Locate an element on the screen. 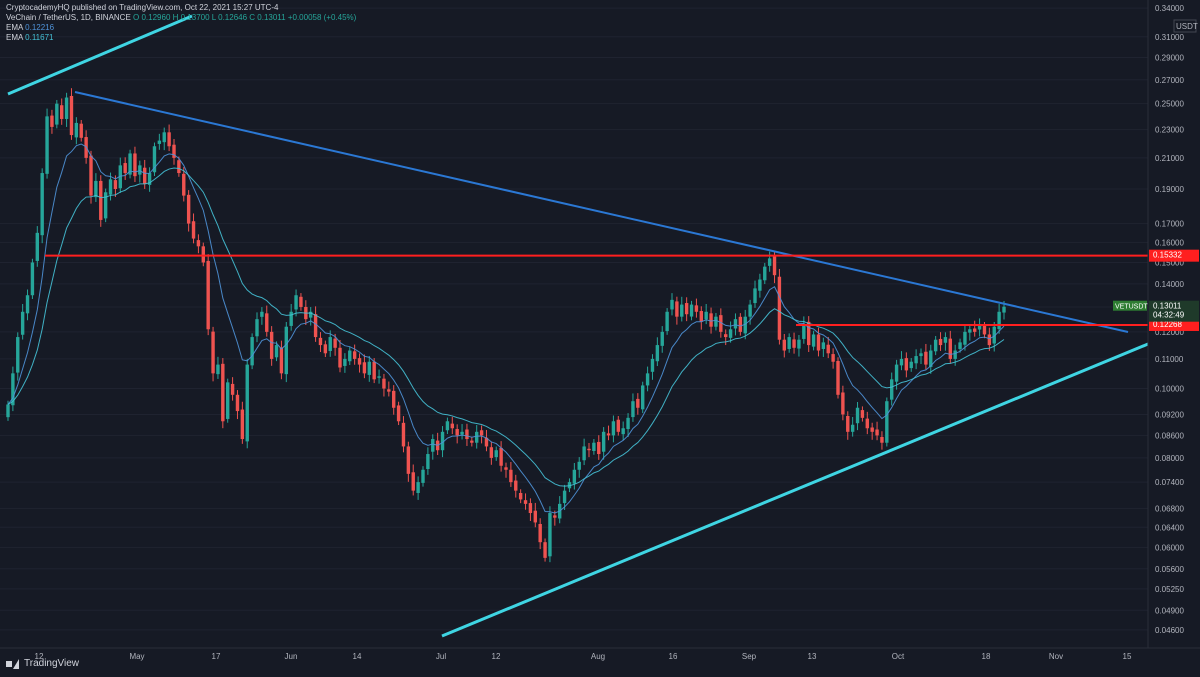  time-axis: 12 May 17 Jun 14 Jul 12 Aug 16 Sep 13 Oct 18 Nov 15 is located at coordinates (600, 662).